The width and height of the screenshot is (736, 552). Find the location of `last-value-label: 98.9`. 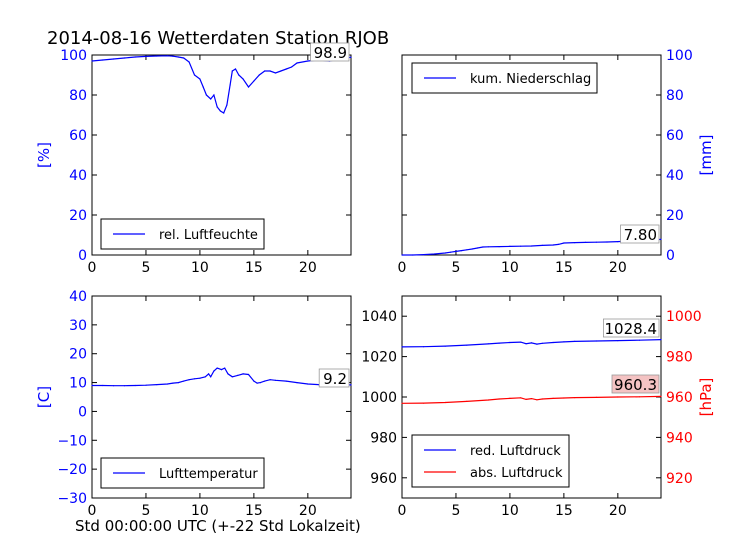

last-value-label: 98.9 is located at coordinates (330, 53).